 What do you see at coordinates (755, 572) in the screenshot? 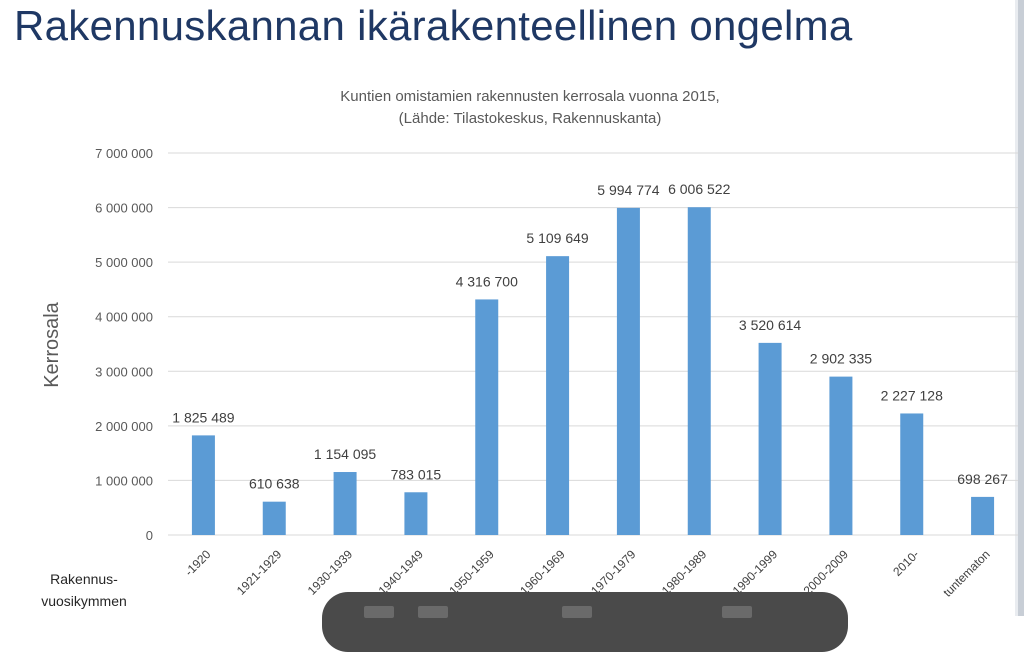
I see `category-label: 1990-1999` at bounding box center [755, 572].